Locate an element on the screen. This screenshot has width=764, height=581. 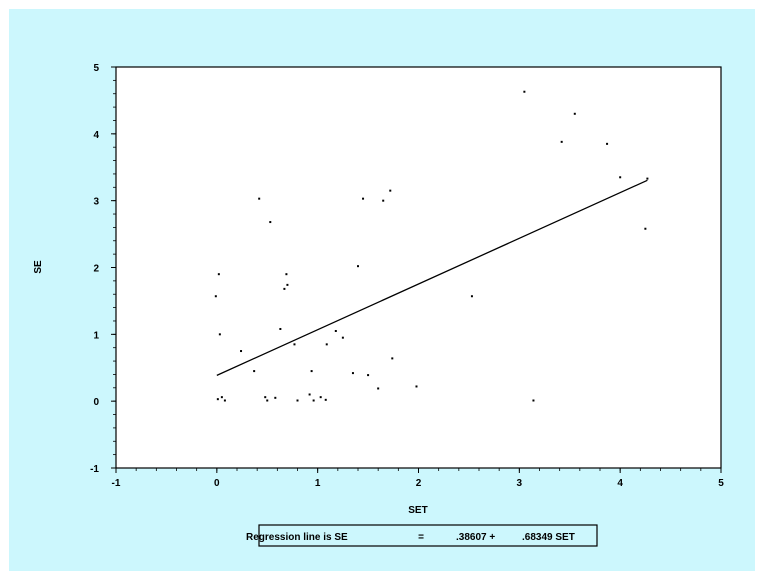
x-tick-label: 1 is located at coordinates (318, 483).